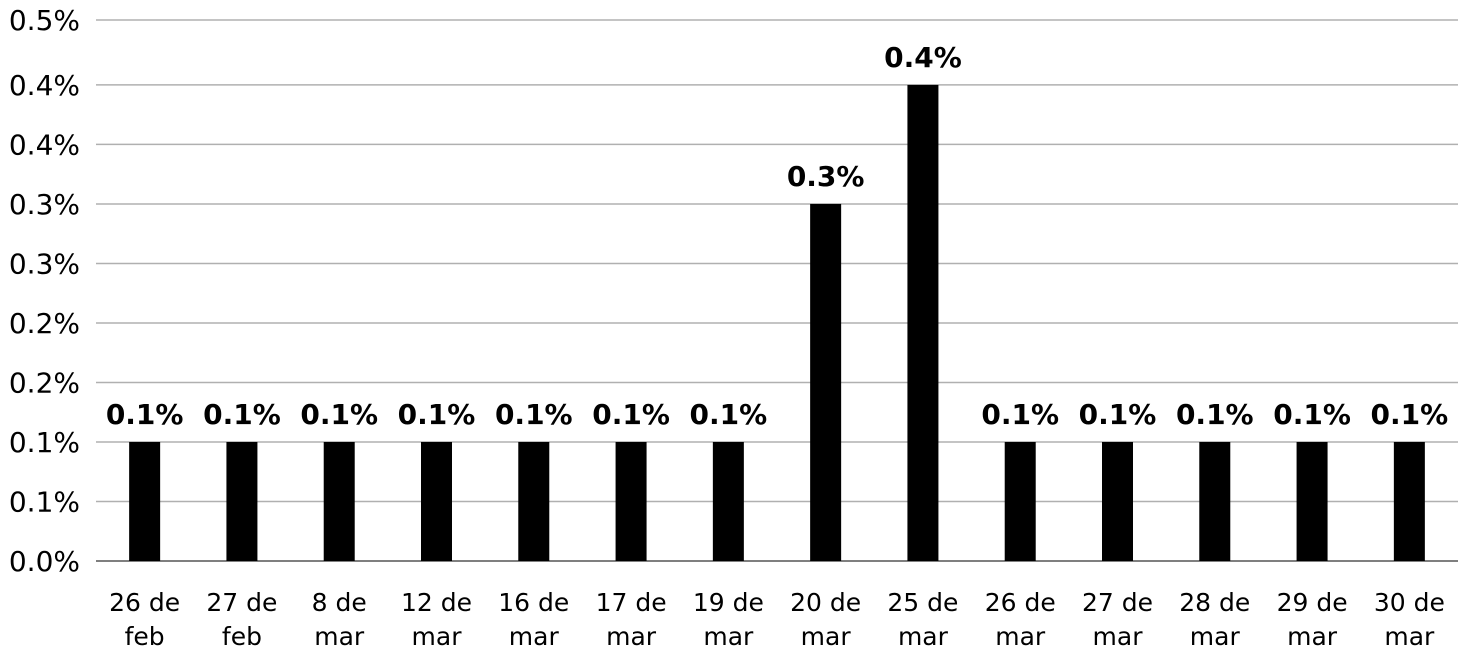 Image resolution: width=1460 pixels, height=649 pixels. Describe the element at coordinates (44, 20) in the screenshot. I see `y-tick-label: 0.5%` at that location.